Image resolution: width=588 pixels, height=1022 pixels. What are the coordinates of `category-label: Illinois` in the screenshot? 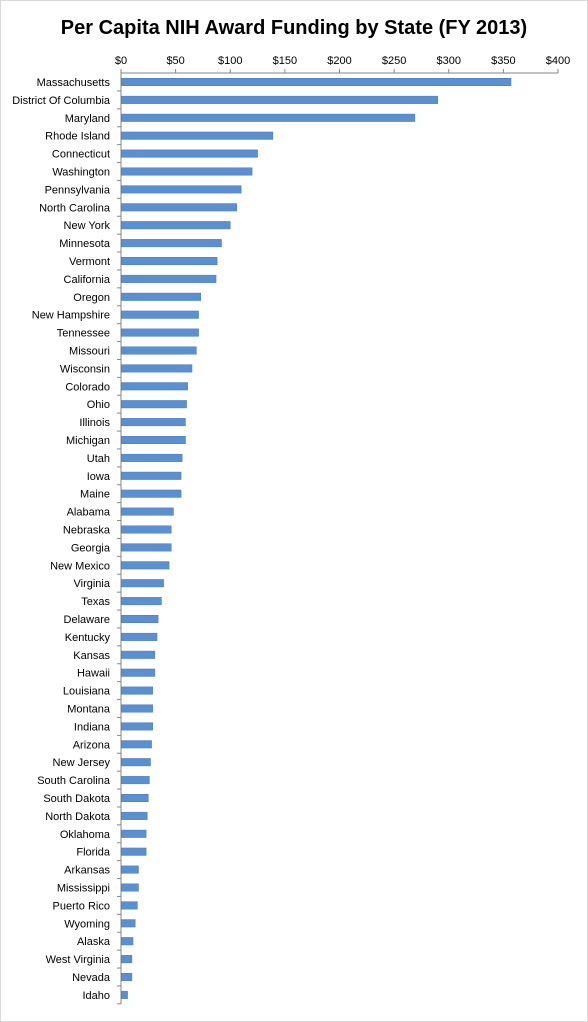 It's located at (94, 423).